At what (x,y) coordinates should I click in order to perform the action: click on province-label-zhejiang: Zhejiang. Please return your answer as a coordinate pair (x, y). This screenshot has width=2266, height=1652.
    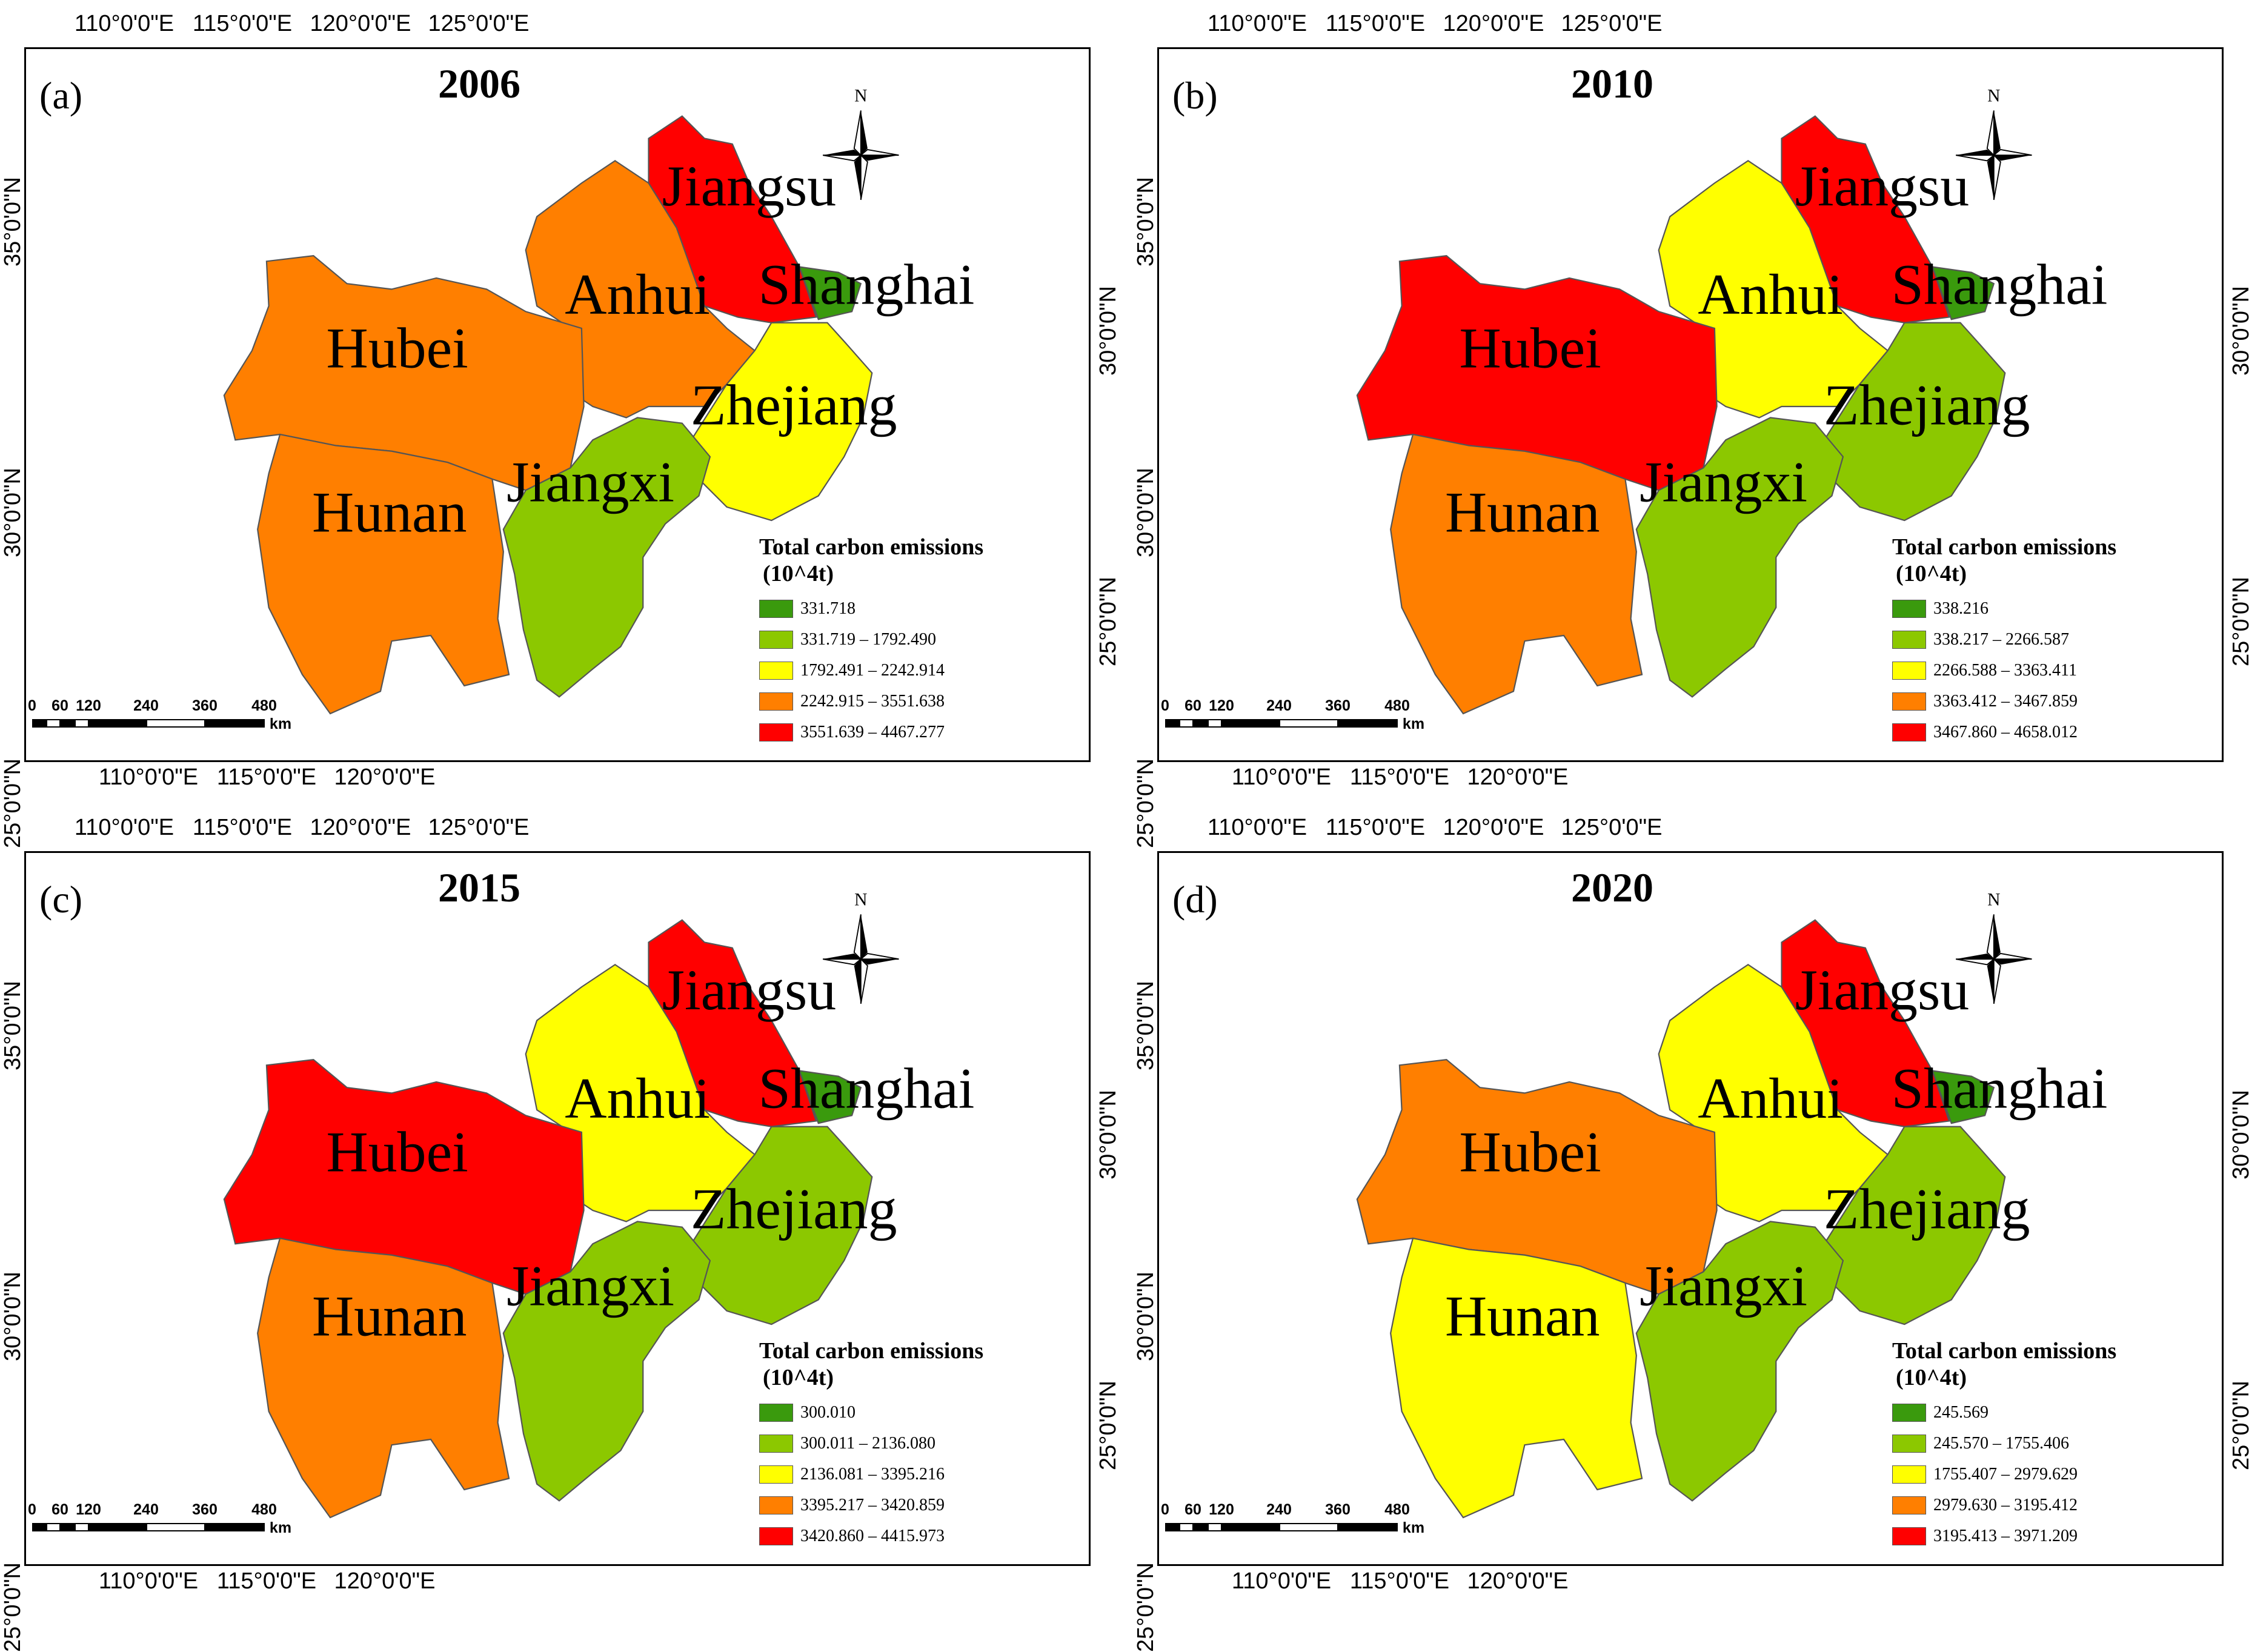
    Looking at the image, I should click on (794, 405).